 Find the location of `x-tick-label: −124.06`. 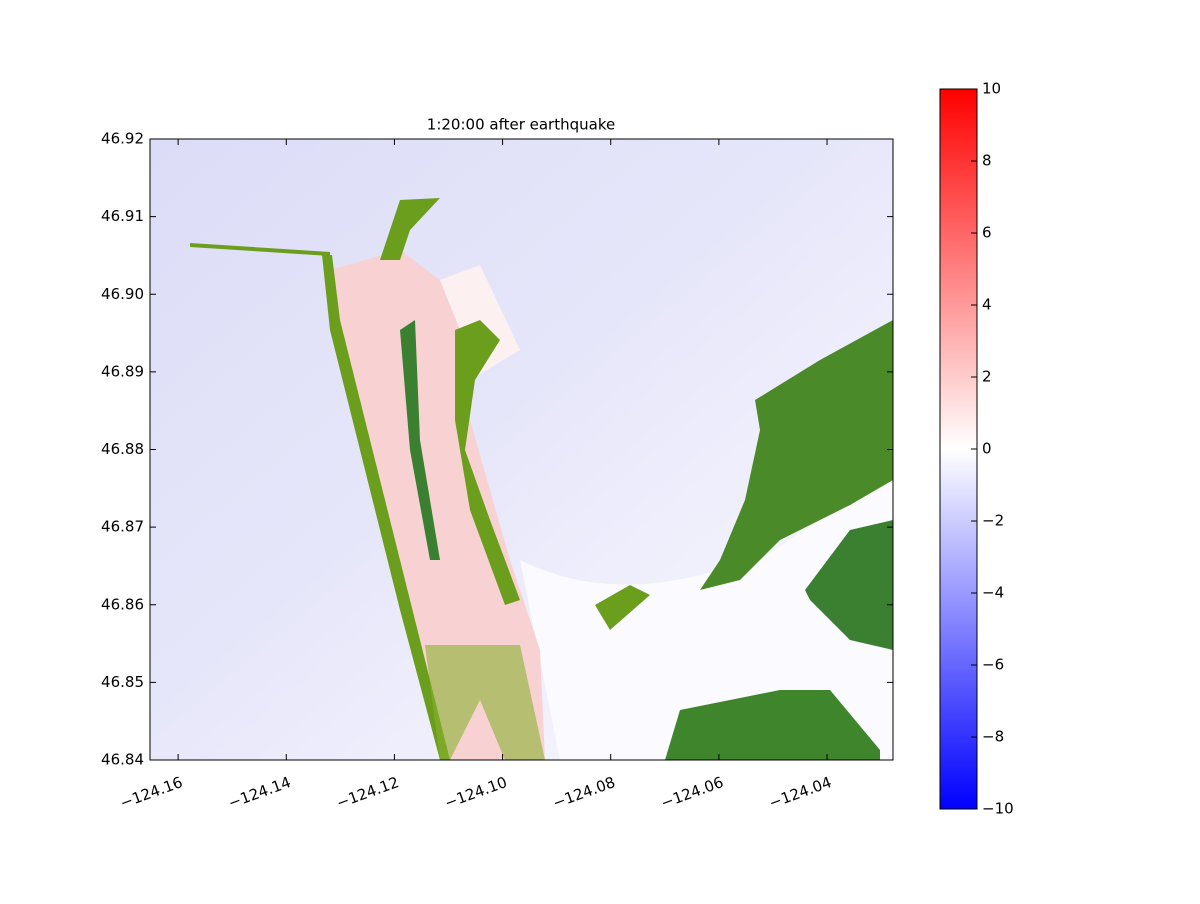

x-tick-label: −124.06 is located at coordinates (691, 792).